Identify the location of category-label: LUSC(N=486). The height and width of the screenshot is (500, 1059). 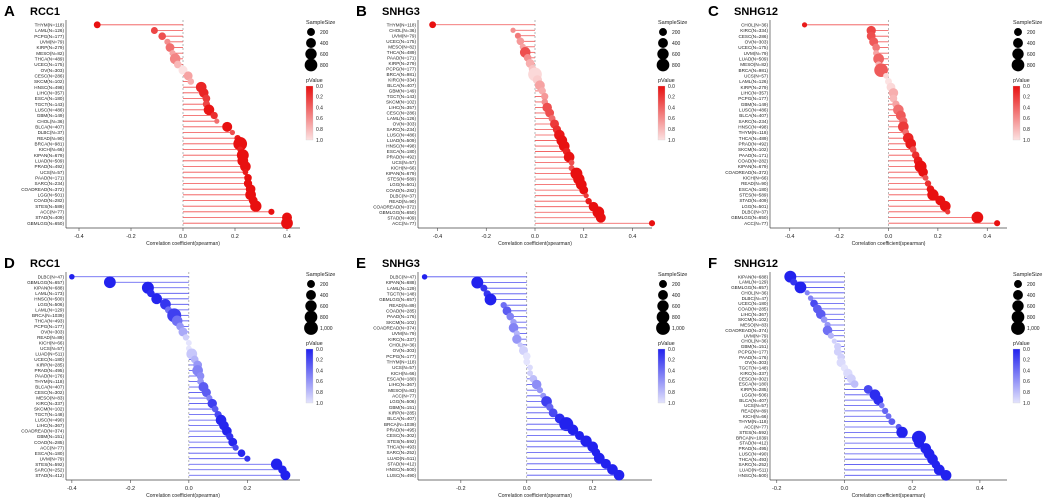
(401, 135).